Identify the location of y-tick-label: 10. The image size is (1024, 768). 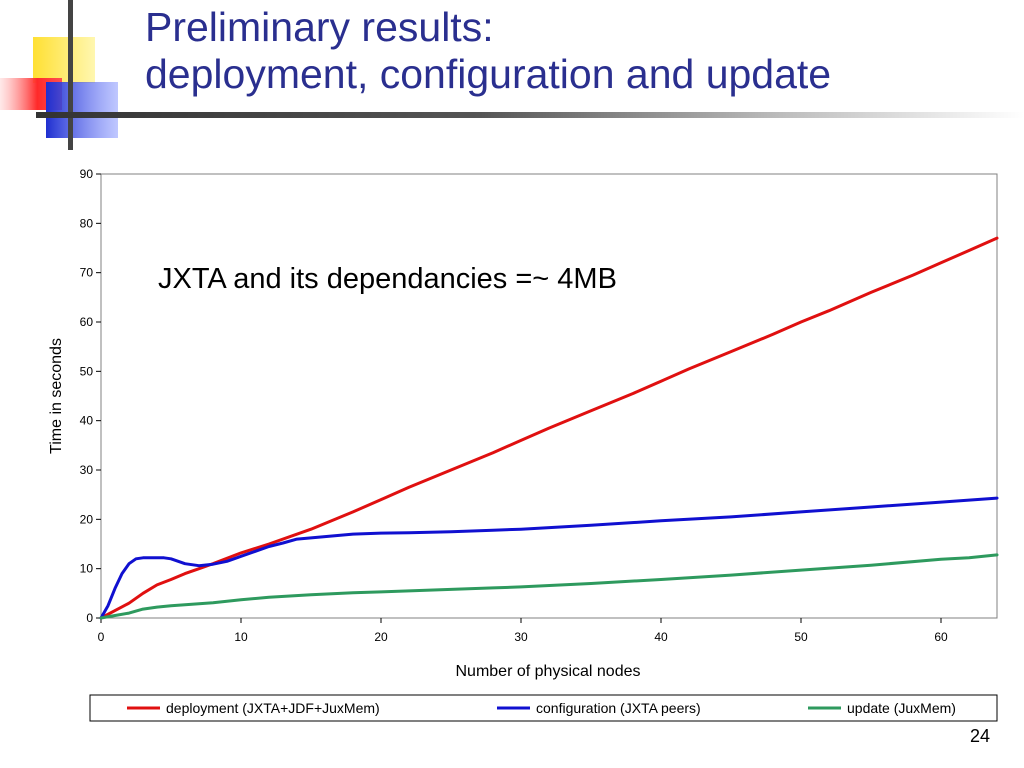
(87, 569).